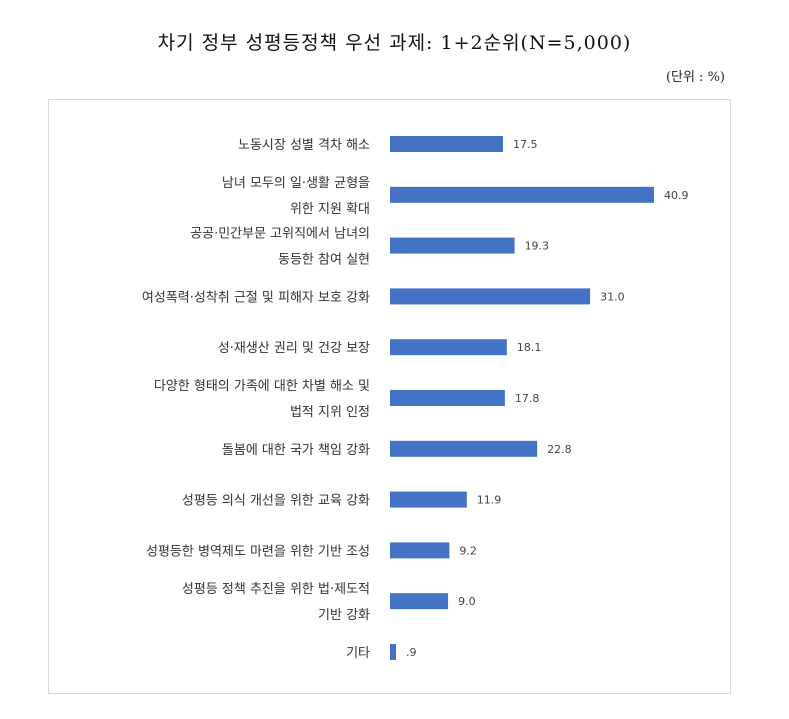 This screenshot has height=719, width=789. What do you see at coordinates (256, 297) in the screenshot?
I see `category-label-4: 여성폭력·성착취 근절 및 피해자 보호 강화` at bounding box center [256, 297].